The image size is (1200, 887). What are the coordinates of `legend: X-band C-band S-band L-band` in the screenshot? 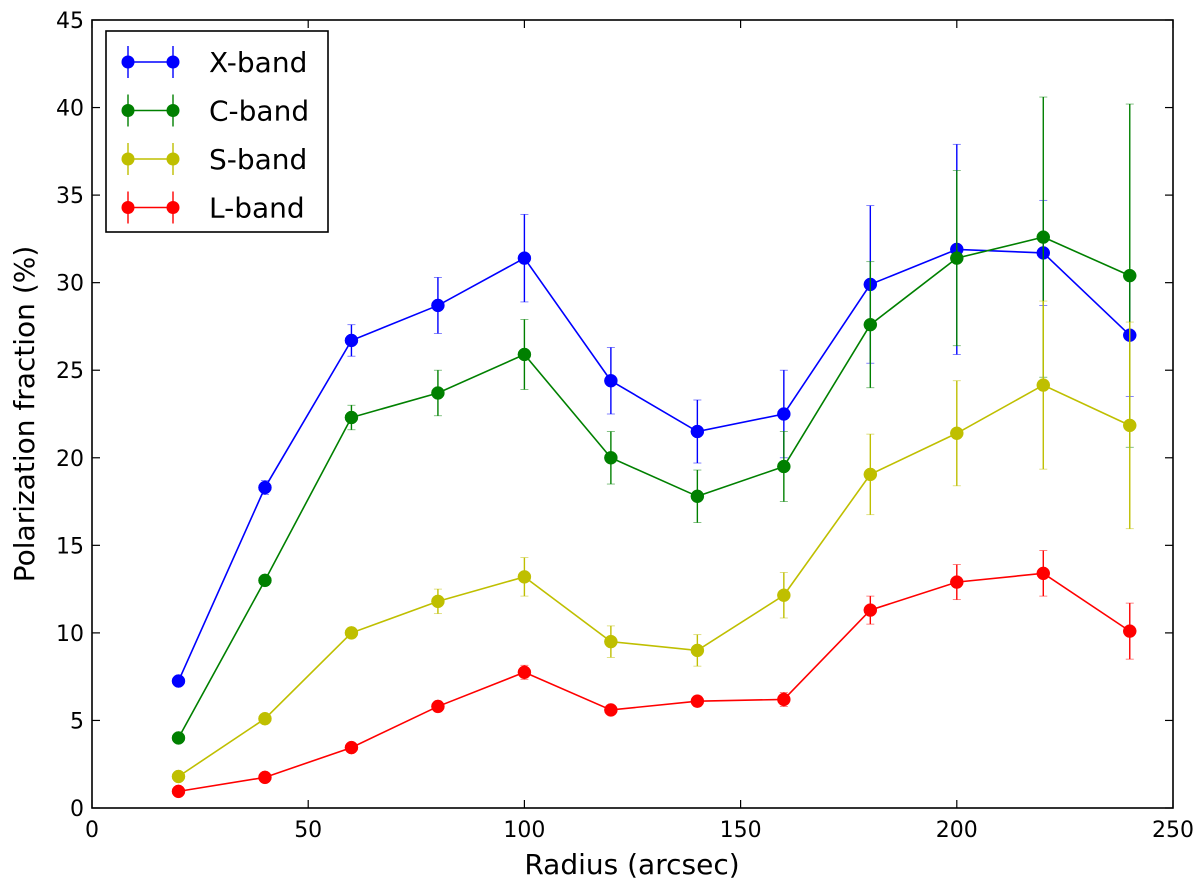 It's located at (217, 131).